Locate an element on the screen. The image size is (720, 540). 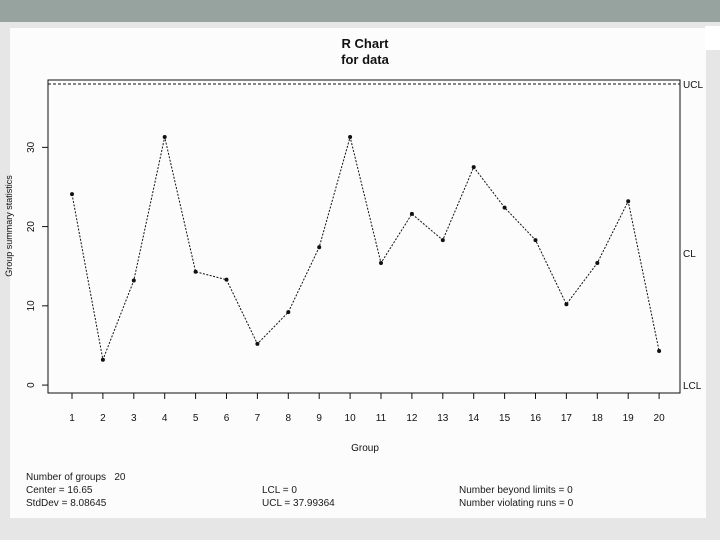
x-tick-label: 7 is located at coordinates (258, 418).